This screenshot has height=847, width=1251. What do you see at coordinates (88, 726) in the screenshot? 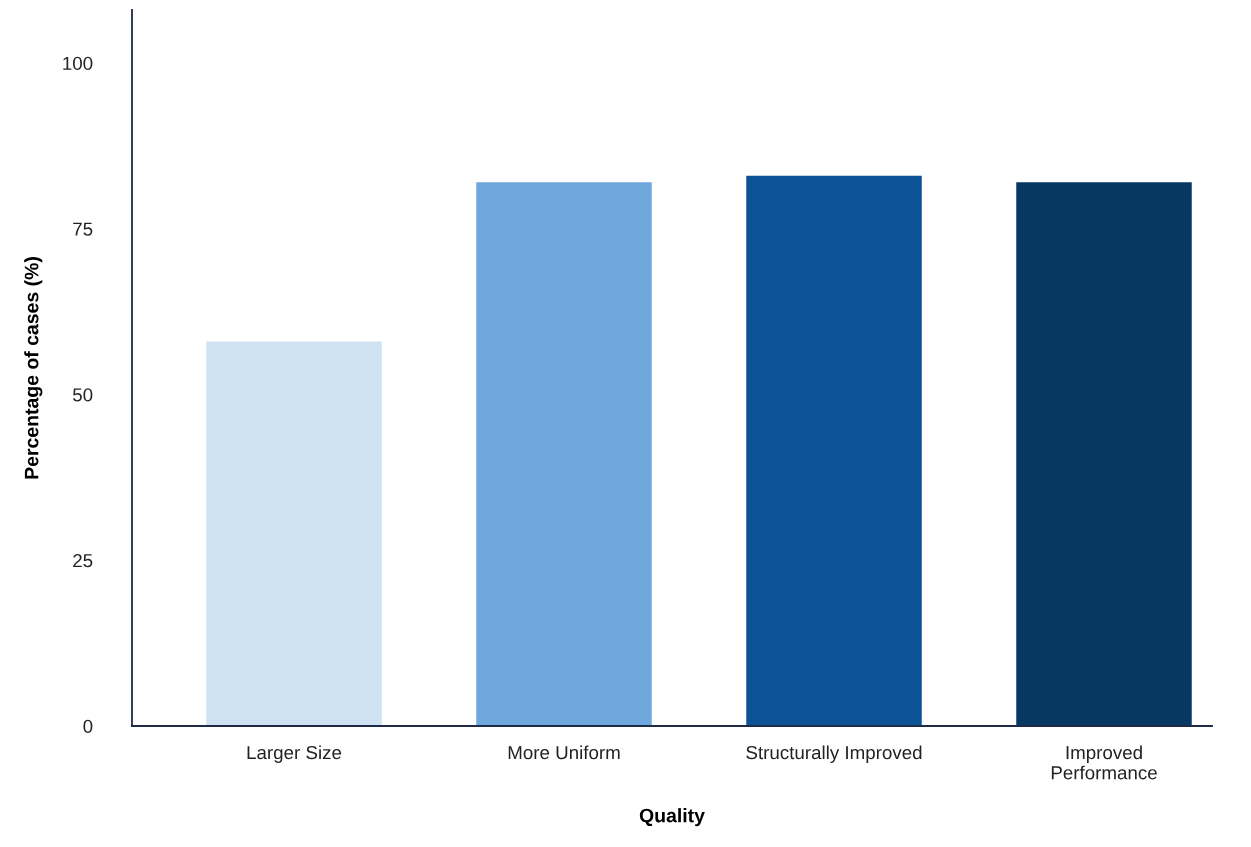
I see `y-tick-label: 0` at bounding box center [88, 726].